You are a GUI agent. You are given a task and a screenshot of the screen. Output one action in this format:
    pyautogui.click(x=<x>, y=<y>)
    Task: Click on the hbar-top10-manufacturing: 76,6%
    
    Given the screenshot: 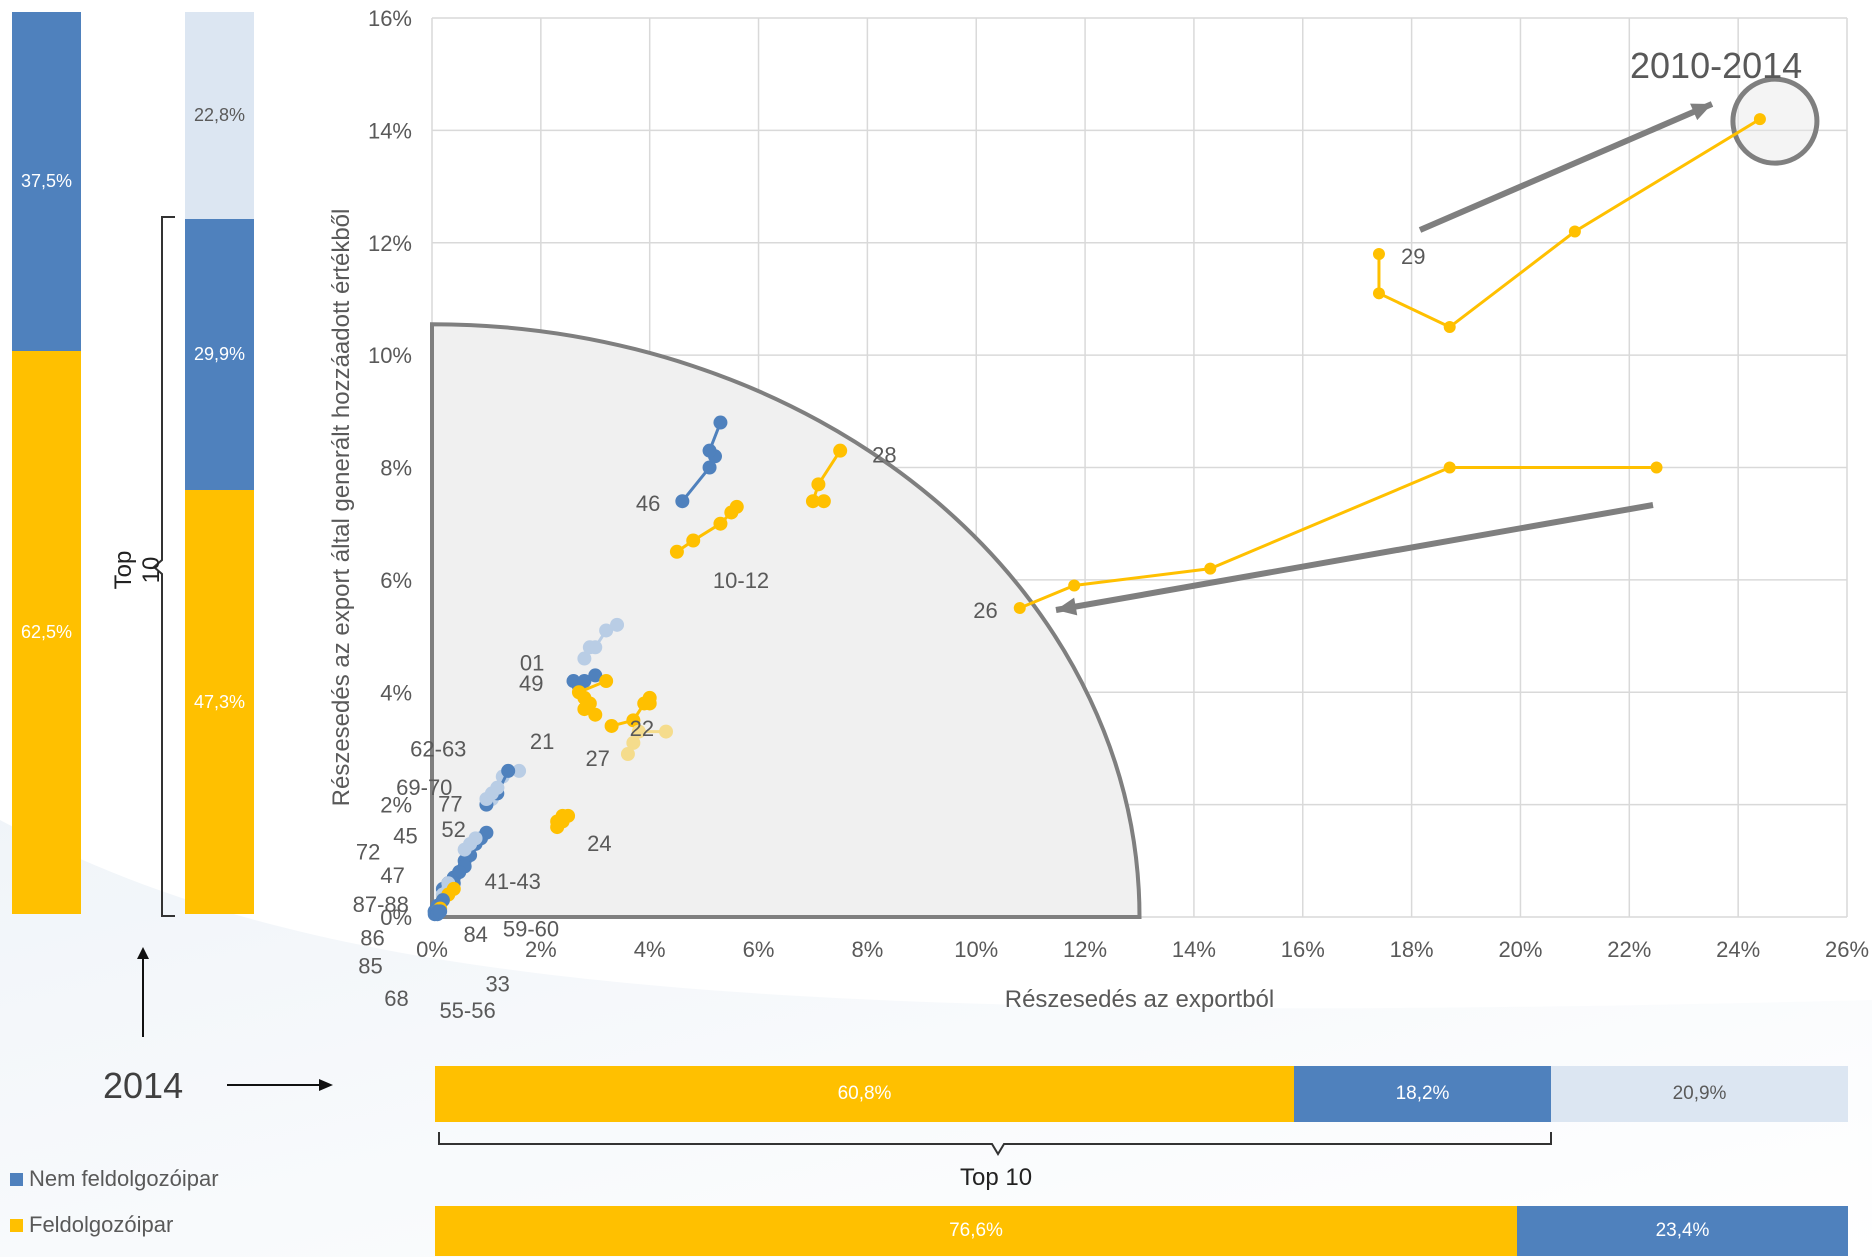 What is the action you would take?
    pyautogui.click(x=976, y=1231)
    